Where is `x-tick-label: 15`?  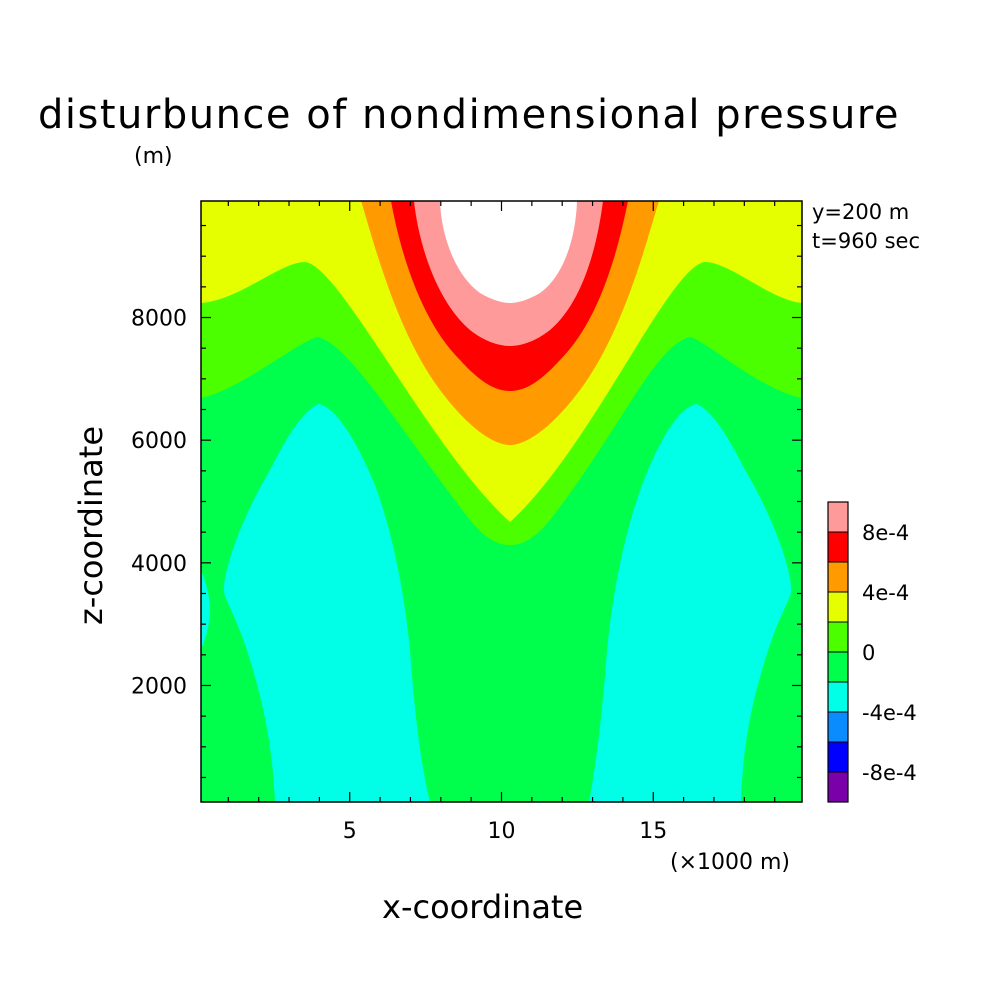 x-tick-label: 15 is located at coordinates (653, 831).